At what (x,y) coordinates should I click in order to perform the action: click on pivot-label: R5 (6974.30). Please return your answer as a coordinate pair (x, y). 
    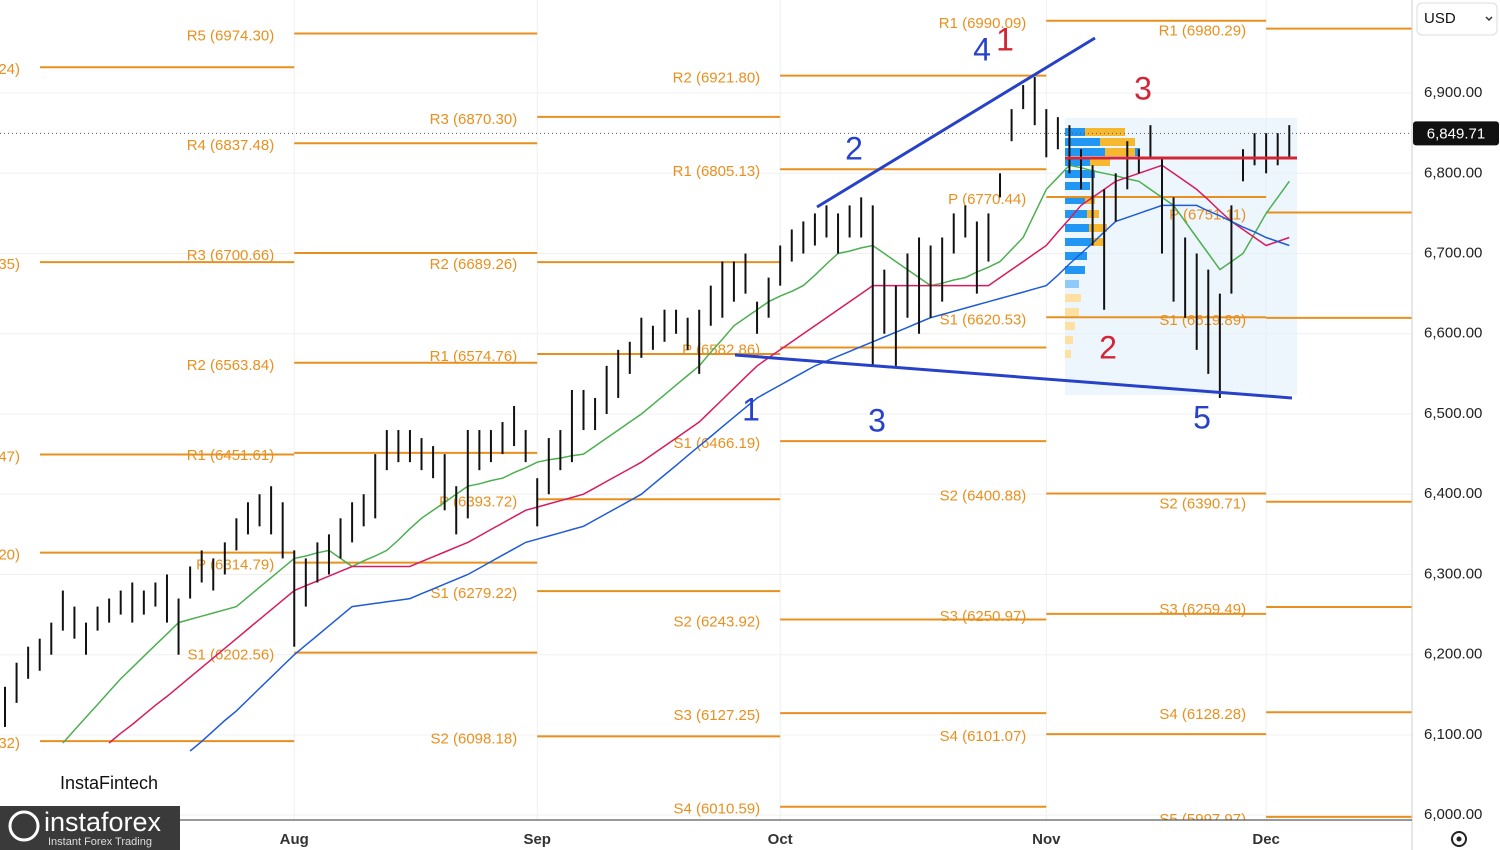
    Looking at the image, I should click on (231, 35).